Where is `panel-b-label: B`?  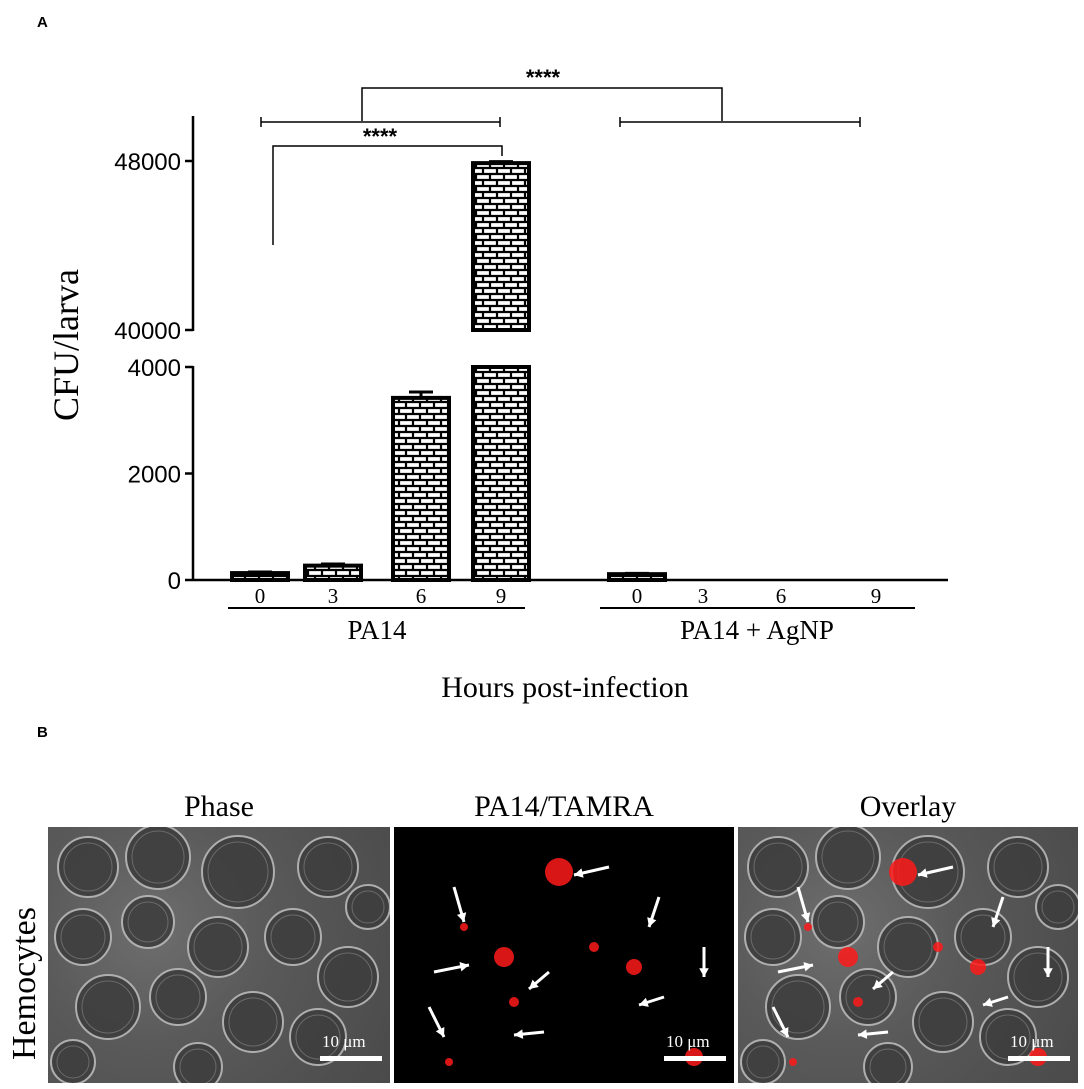
panel-b-label: B is located at coordinates (42, 732).